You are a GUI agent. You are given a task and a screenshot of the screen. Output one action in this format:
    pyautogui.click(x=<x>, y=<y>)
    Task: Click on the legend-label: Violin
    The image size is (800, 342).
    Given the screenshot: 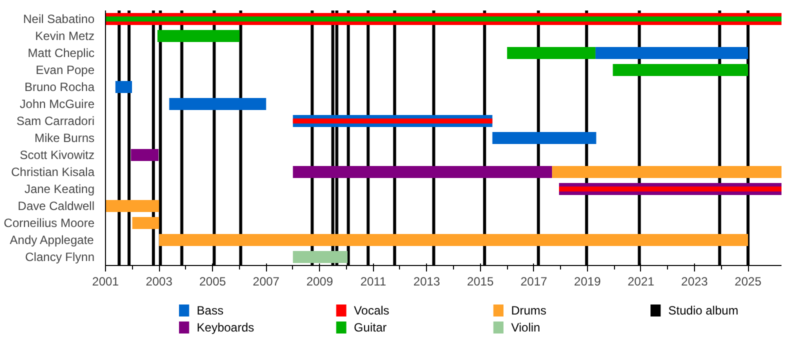 What is the action you would take?
    pyautogui.click(x=525, y=327)
    